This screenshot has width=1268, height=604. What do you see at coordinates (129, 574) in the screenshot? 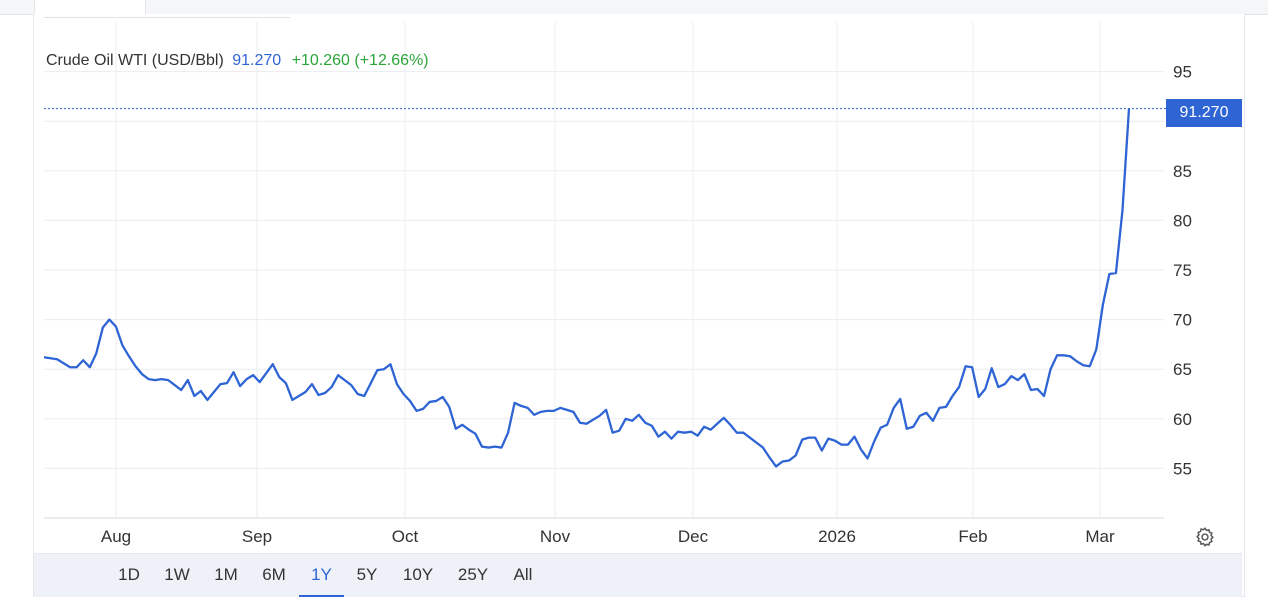
I see `range-button-1d: 1D` at bounding box center [129, 574].